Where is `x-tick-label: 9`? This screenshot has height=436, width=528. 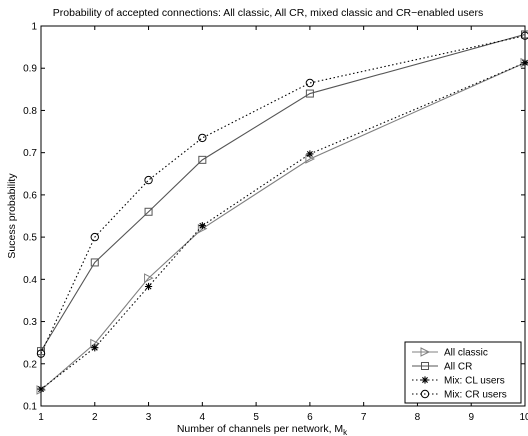
x-tick-label: 9 is located at coordinates (471, 417).